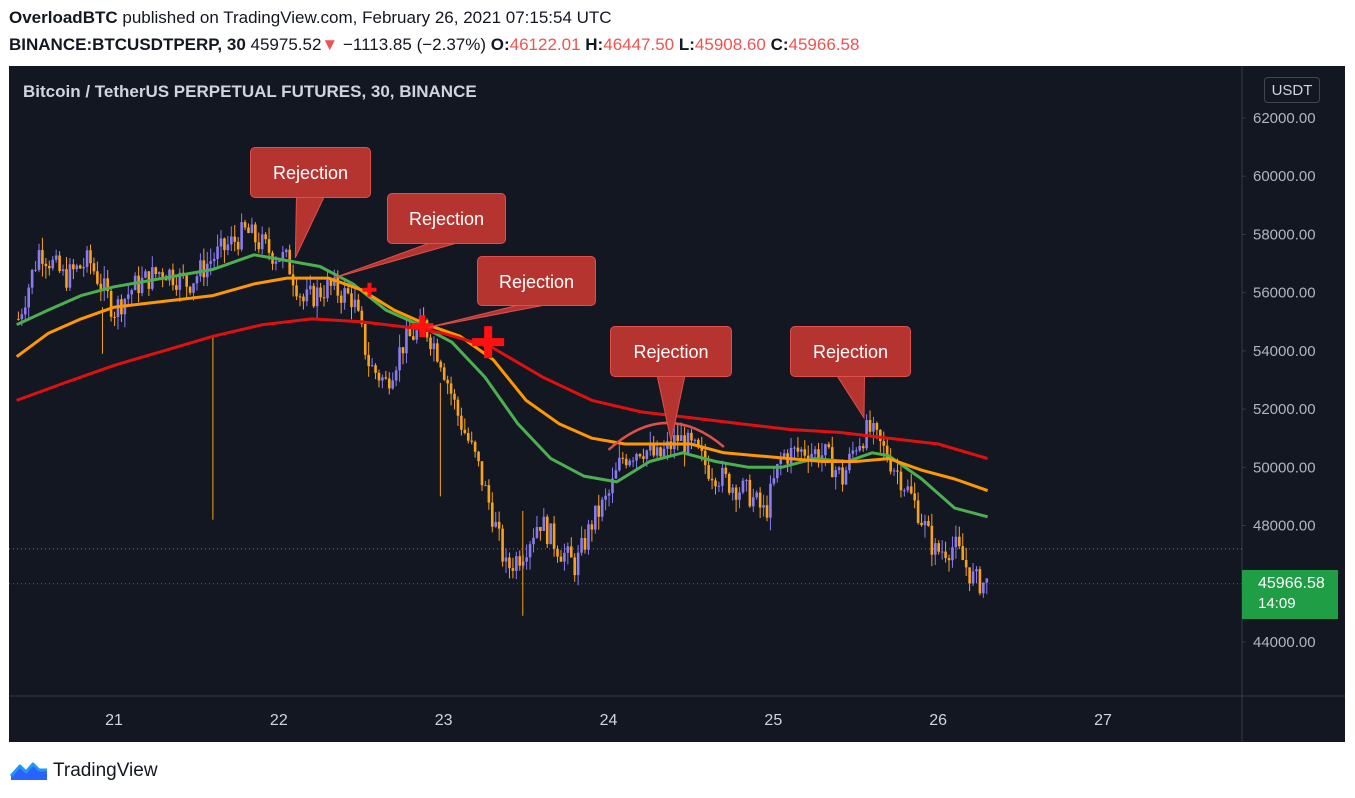 Image resolution: width=1355 pixels, height=798 pixels. Describe the element at coordinates (105, 770) in the screenshot. I see `footer-brand: TradingView` at that location.